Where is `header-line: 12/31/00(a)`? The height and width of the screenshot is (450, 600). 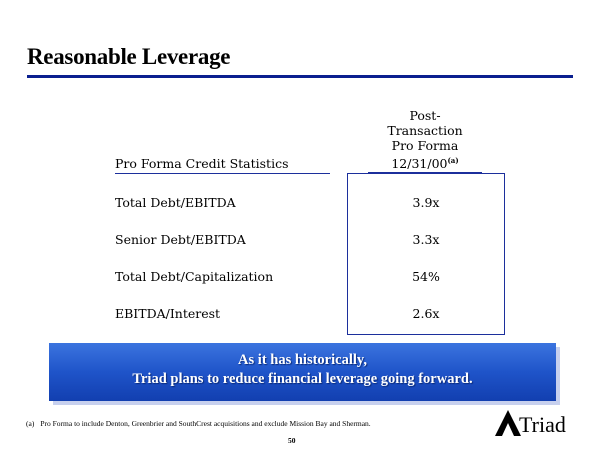
header-line: 12/31/00(a) is located at coordinates (425, 162).